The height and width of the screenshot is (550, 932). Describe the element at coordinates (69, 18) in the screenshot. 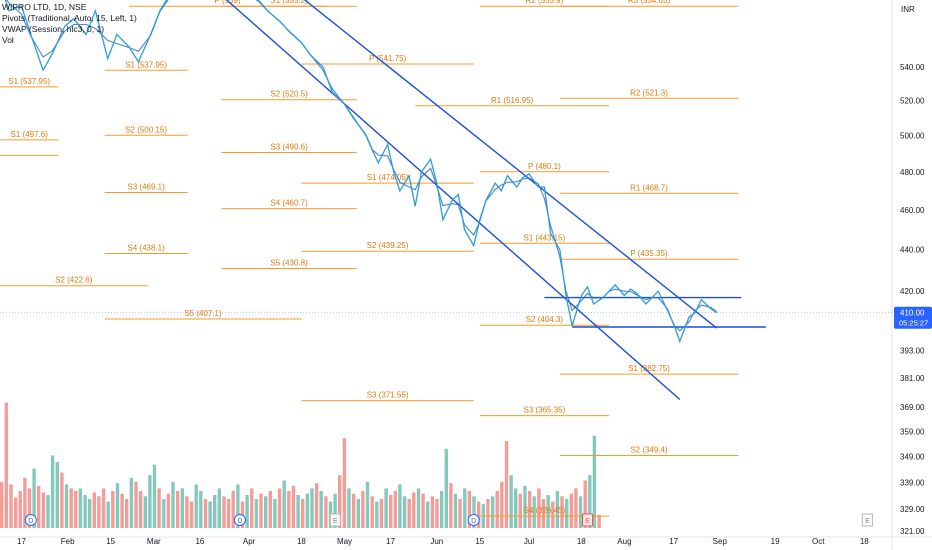

I see `indicator-pivots: Pivots (Traditional, Auto, 15, Left, 1)` at that location.